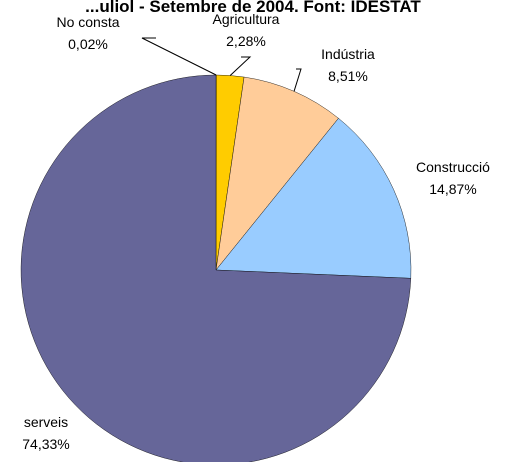  Describe the element at coordinates (88, 44) in the screenshot. I see `slice-value-label-no-consta: 0,02%` at that location.